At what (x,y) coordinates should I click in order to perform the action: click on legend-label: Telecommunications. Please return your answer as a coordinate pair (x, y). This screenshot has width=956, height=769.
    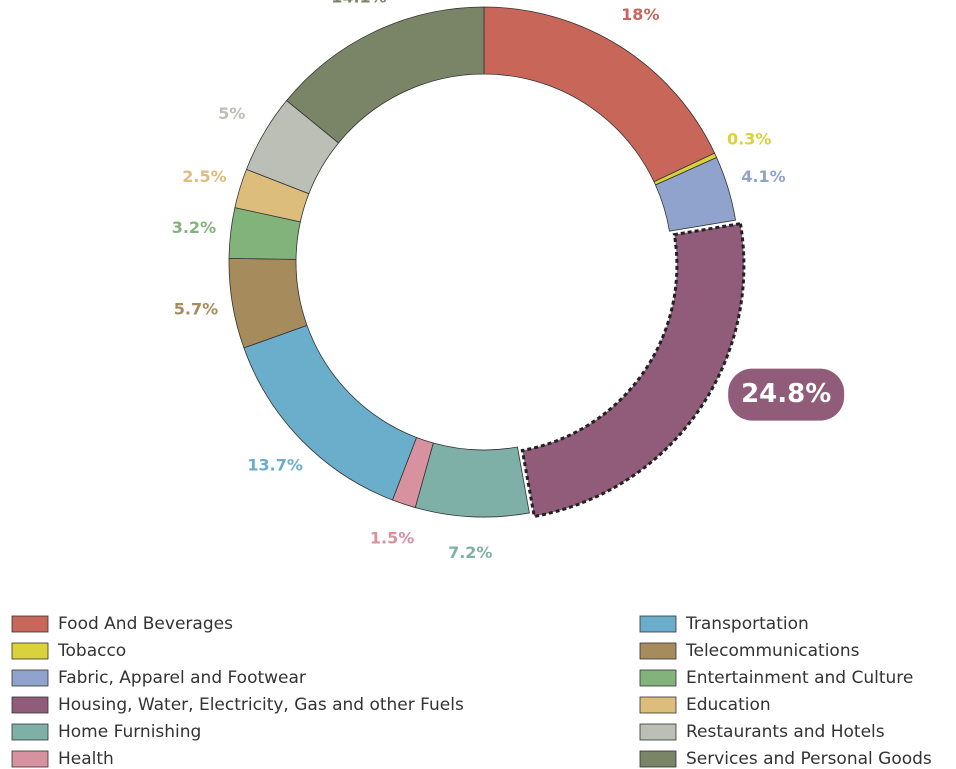
    Looking at the image, I should click on (772, 651).